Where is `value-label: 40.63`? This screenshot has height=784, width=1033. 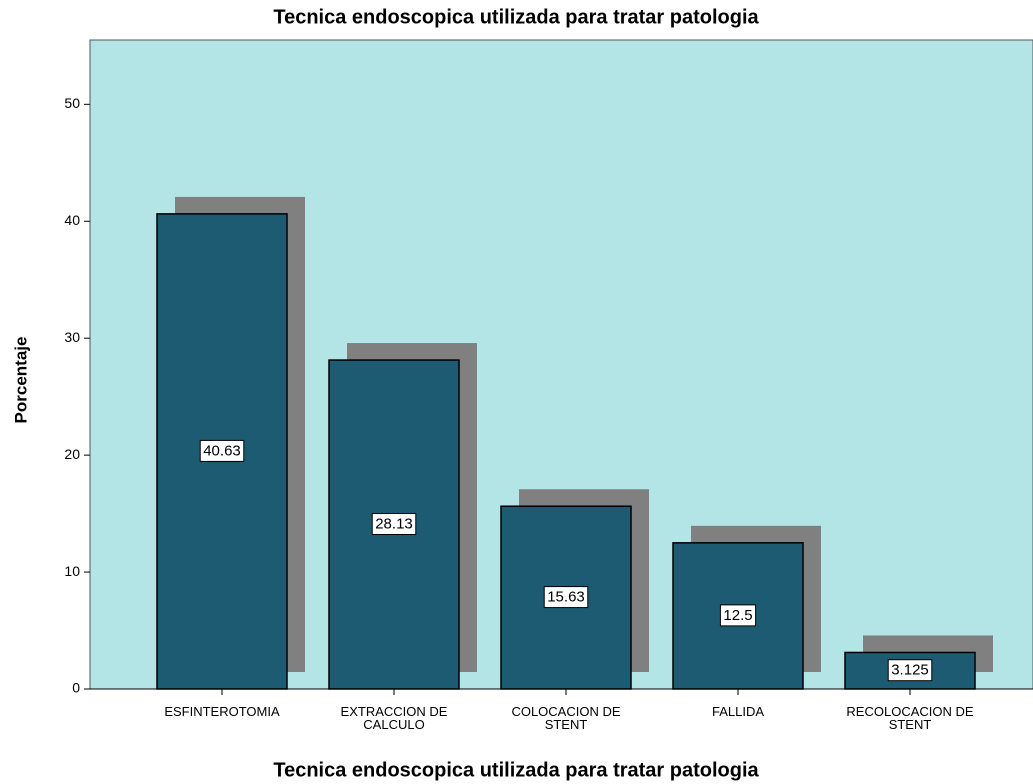 value-label: 40.63 is located at coordinates (222, 450).